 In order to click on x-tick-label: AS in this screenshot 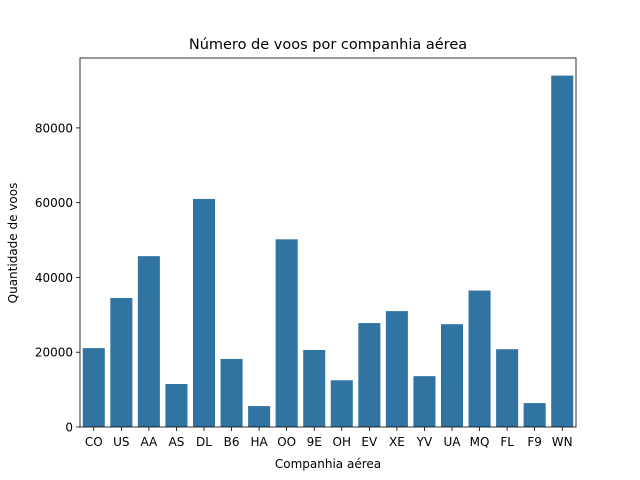, I will do `click(177, 442)`.